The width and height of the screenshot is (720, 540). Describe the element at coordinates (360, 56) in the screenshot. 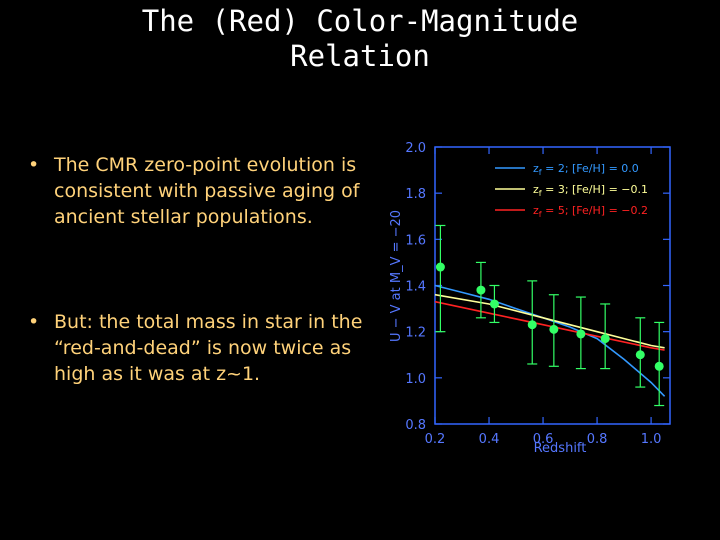

I see `slide-title-line2: Relation` at that location.